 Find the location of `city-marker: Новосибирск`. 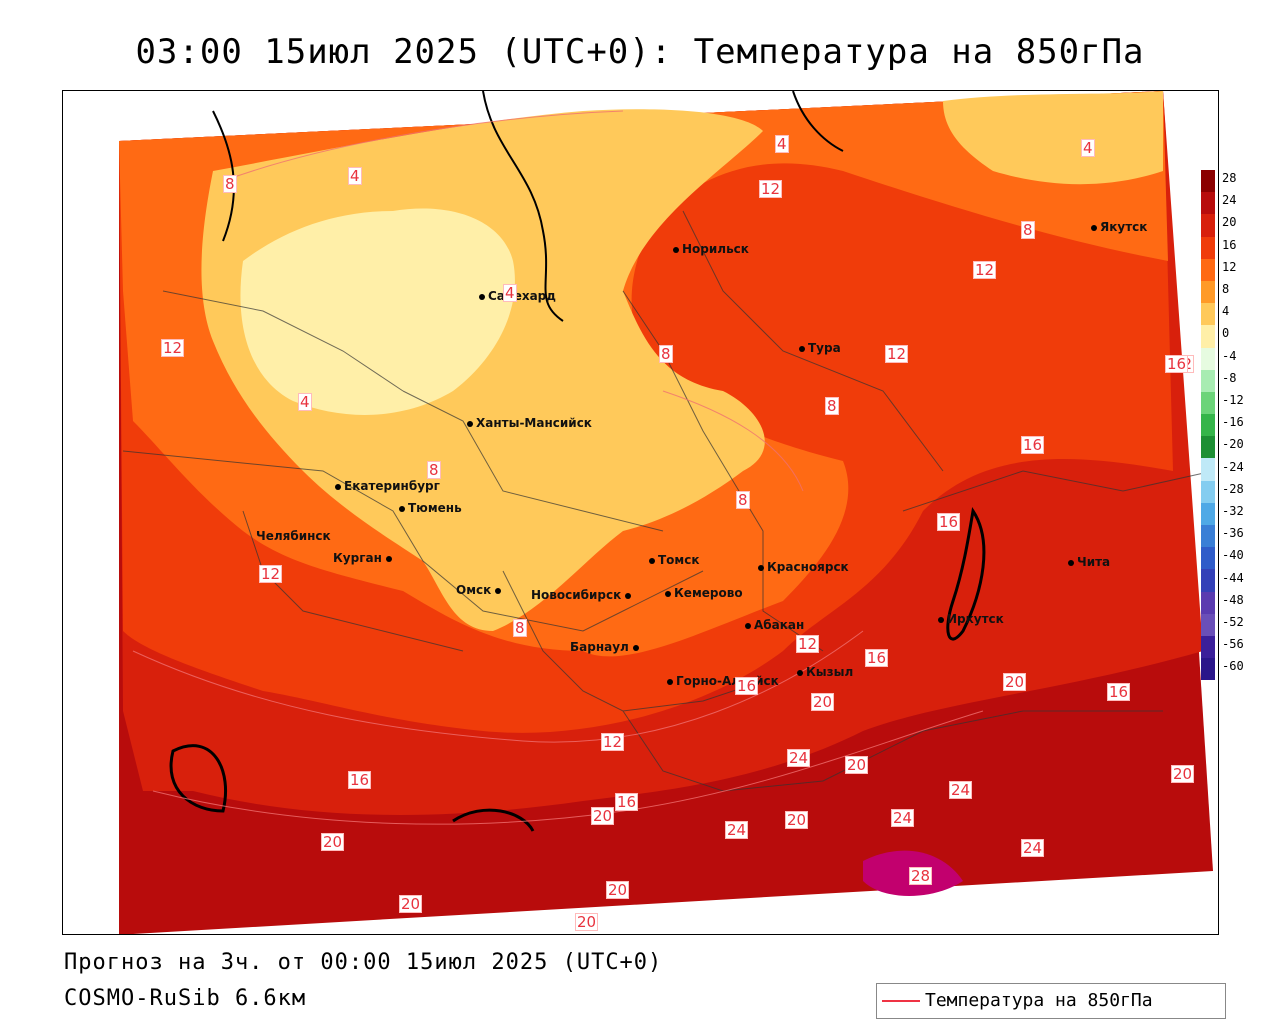

city-marker: Новосибирск is located at coordinates (582, 595).